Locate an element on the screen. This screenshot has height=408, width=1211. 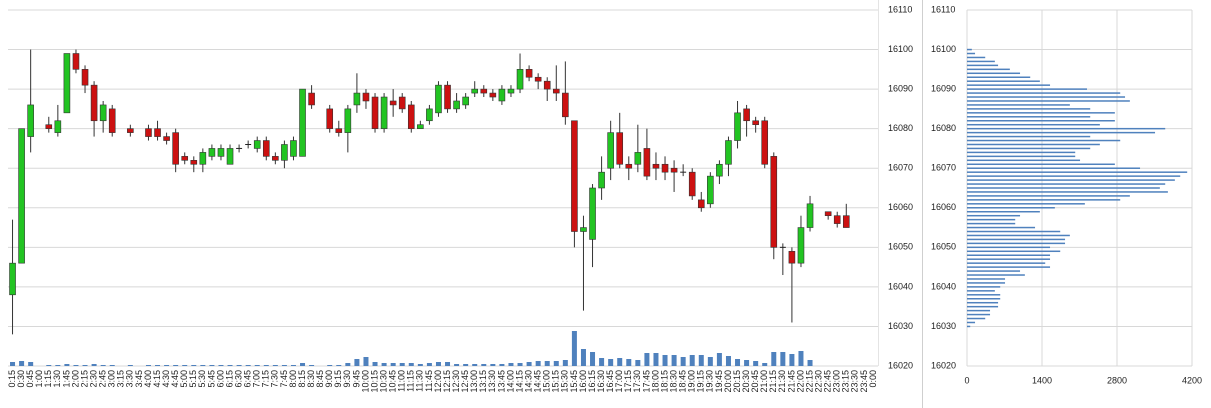
x-tick-label: 19:15 is located at coordinates (701, 381).